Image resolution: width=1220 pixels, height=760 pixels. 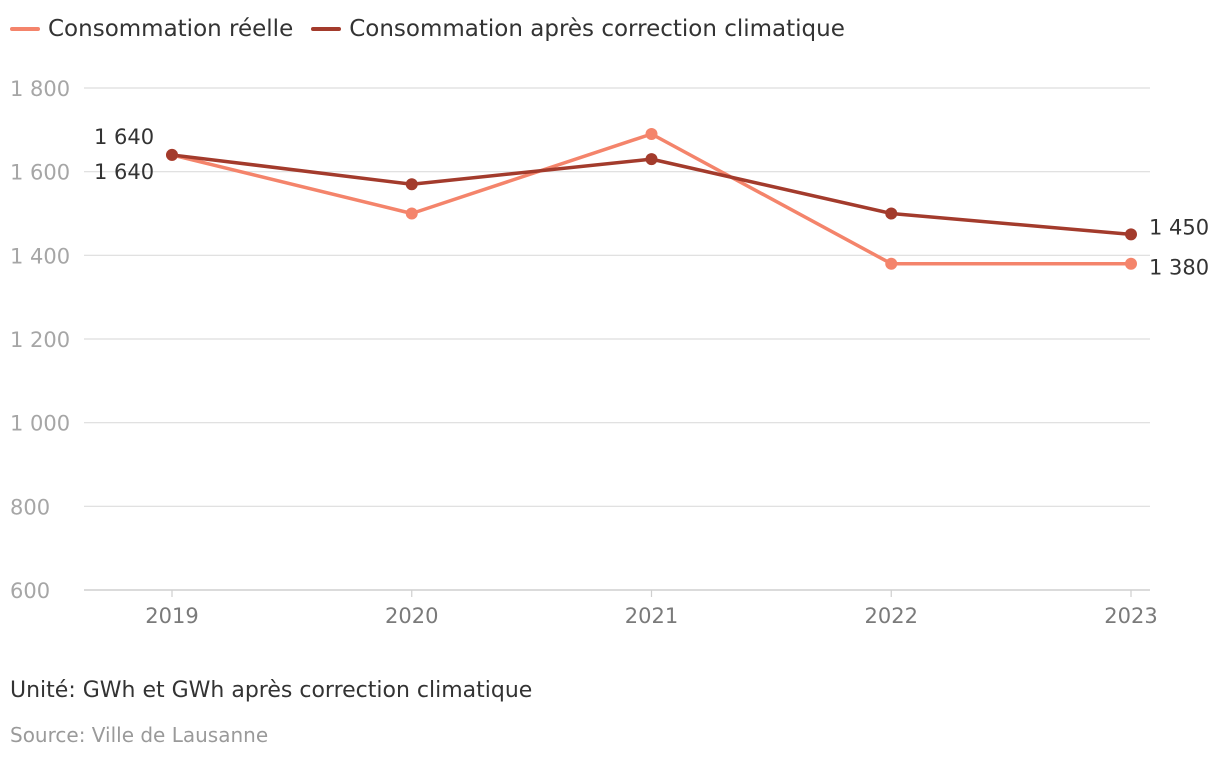 What do you see at coordinates (40, 256) in the screenshot?
I see `y-tick-label: 1 400` at bounding box center [40, 256].